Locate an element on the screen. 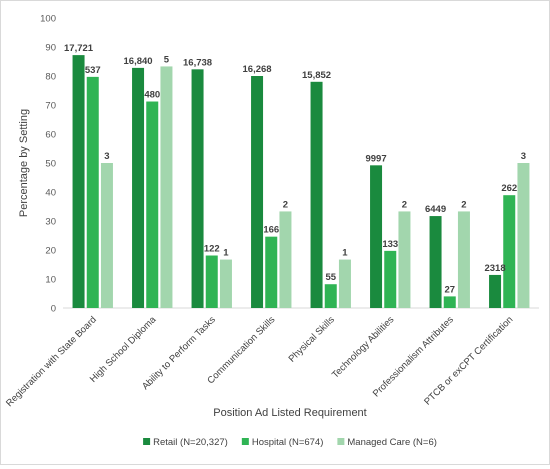 The width and height of the screenshot is (550, 469). x-tick-label: High School Diploma is located at coordinates (123, 349).